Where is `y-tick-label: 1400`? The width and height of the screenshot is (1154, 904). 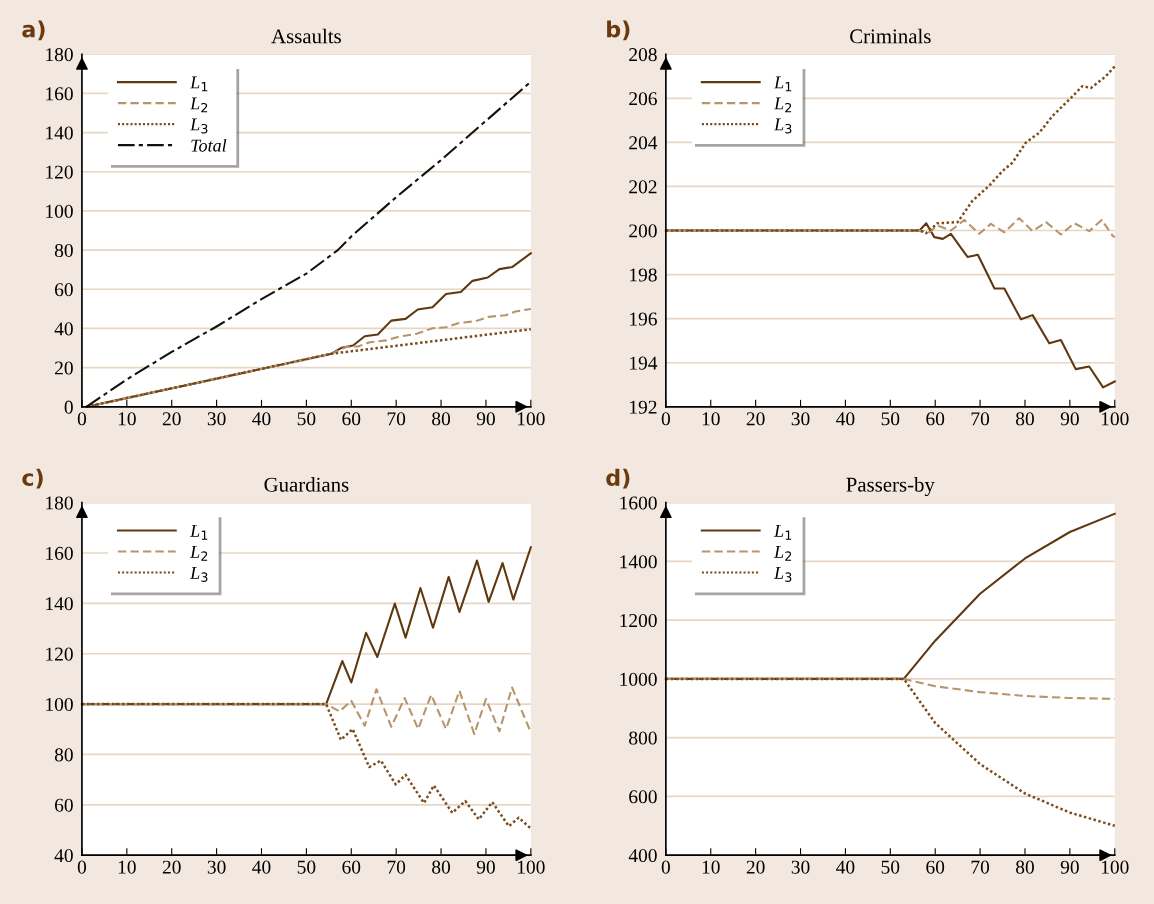
y-tick-label: 1400 is located at coordinates (638, 562).